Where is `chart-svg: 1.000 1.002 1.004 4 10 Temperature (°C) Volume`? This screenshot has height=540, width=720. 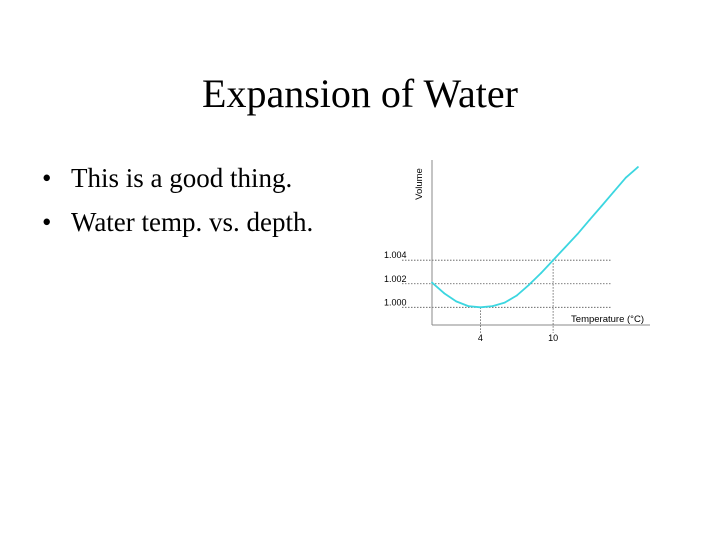
chart-svg: 1.000 1.002 1.004 4 10 Temperature (°C) Volume is located at coordinates (517, 251).